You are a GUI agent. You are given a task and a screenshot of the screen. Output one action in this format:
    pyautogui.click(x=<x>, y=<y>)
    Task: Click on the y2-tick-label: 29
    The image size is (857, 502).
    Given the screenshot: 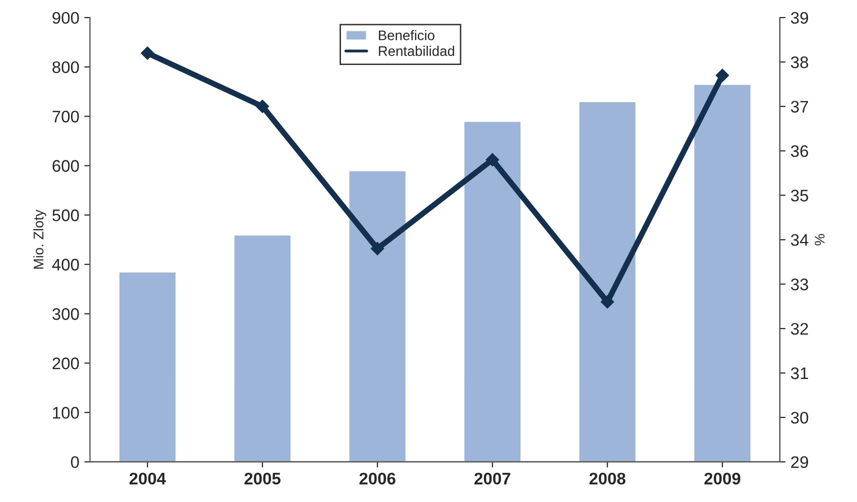 What is the action you would take?
    pyautogui.click(x=799, y=462)
    